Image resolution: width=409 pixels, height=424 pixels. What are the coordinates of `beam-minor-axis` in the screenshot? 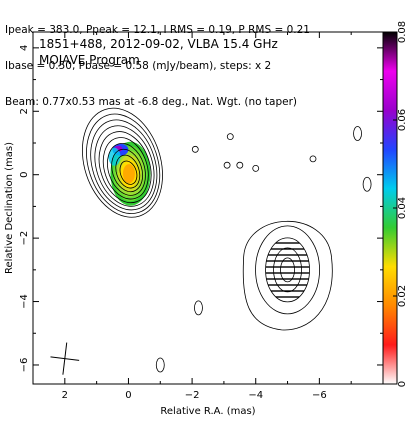 It's located at (65, 358).